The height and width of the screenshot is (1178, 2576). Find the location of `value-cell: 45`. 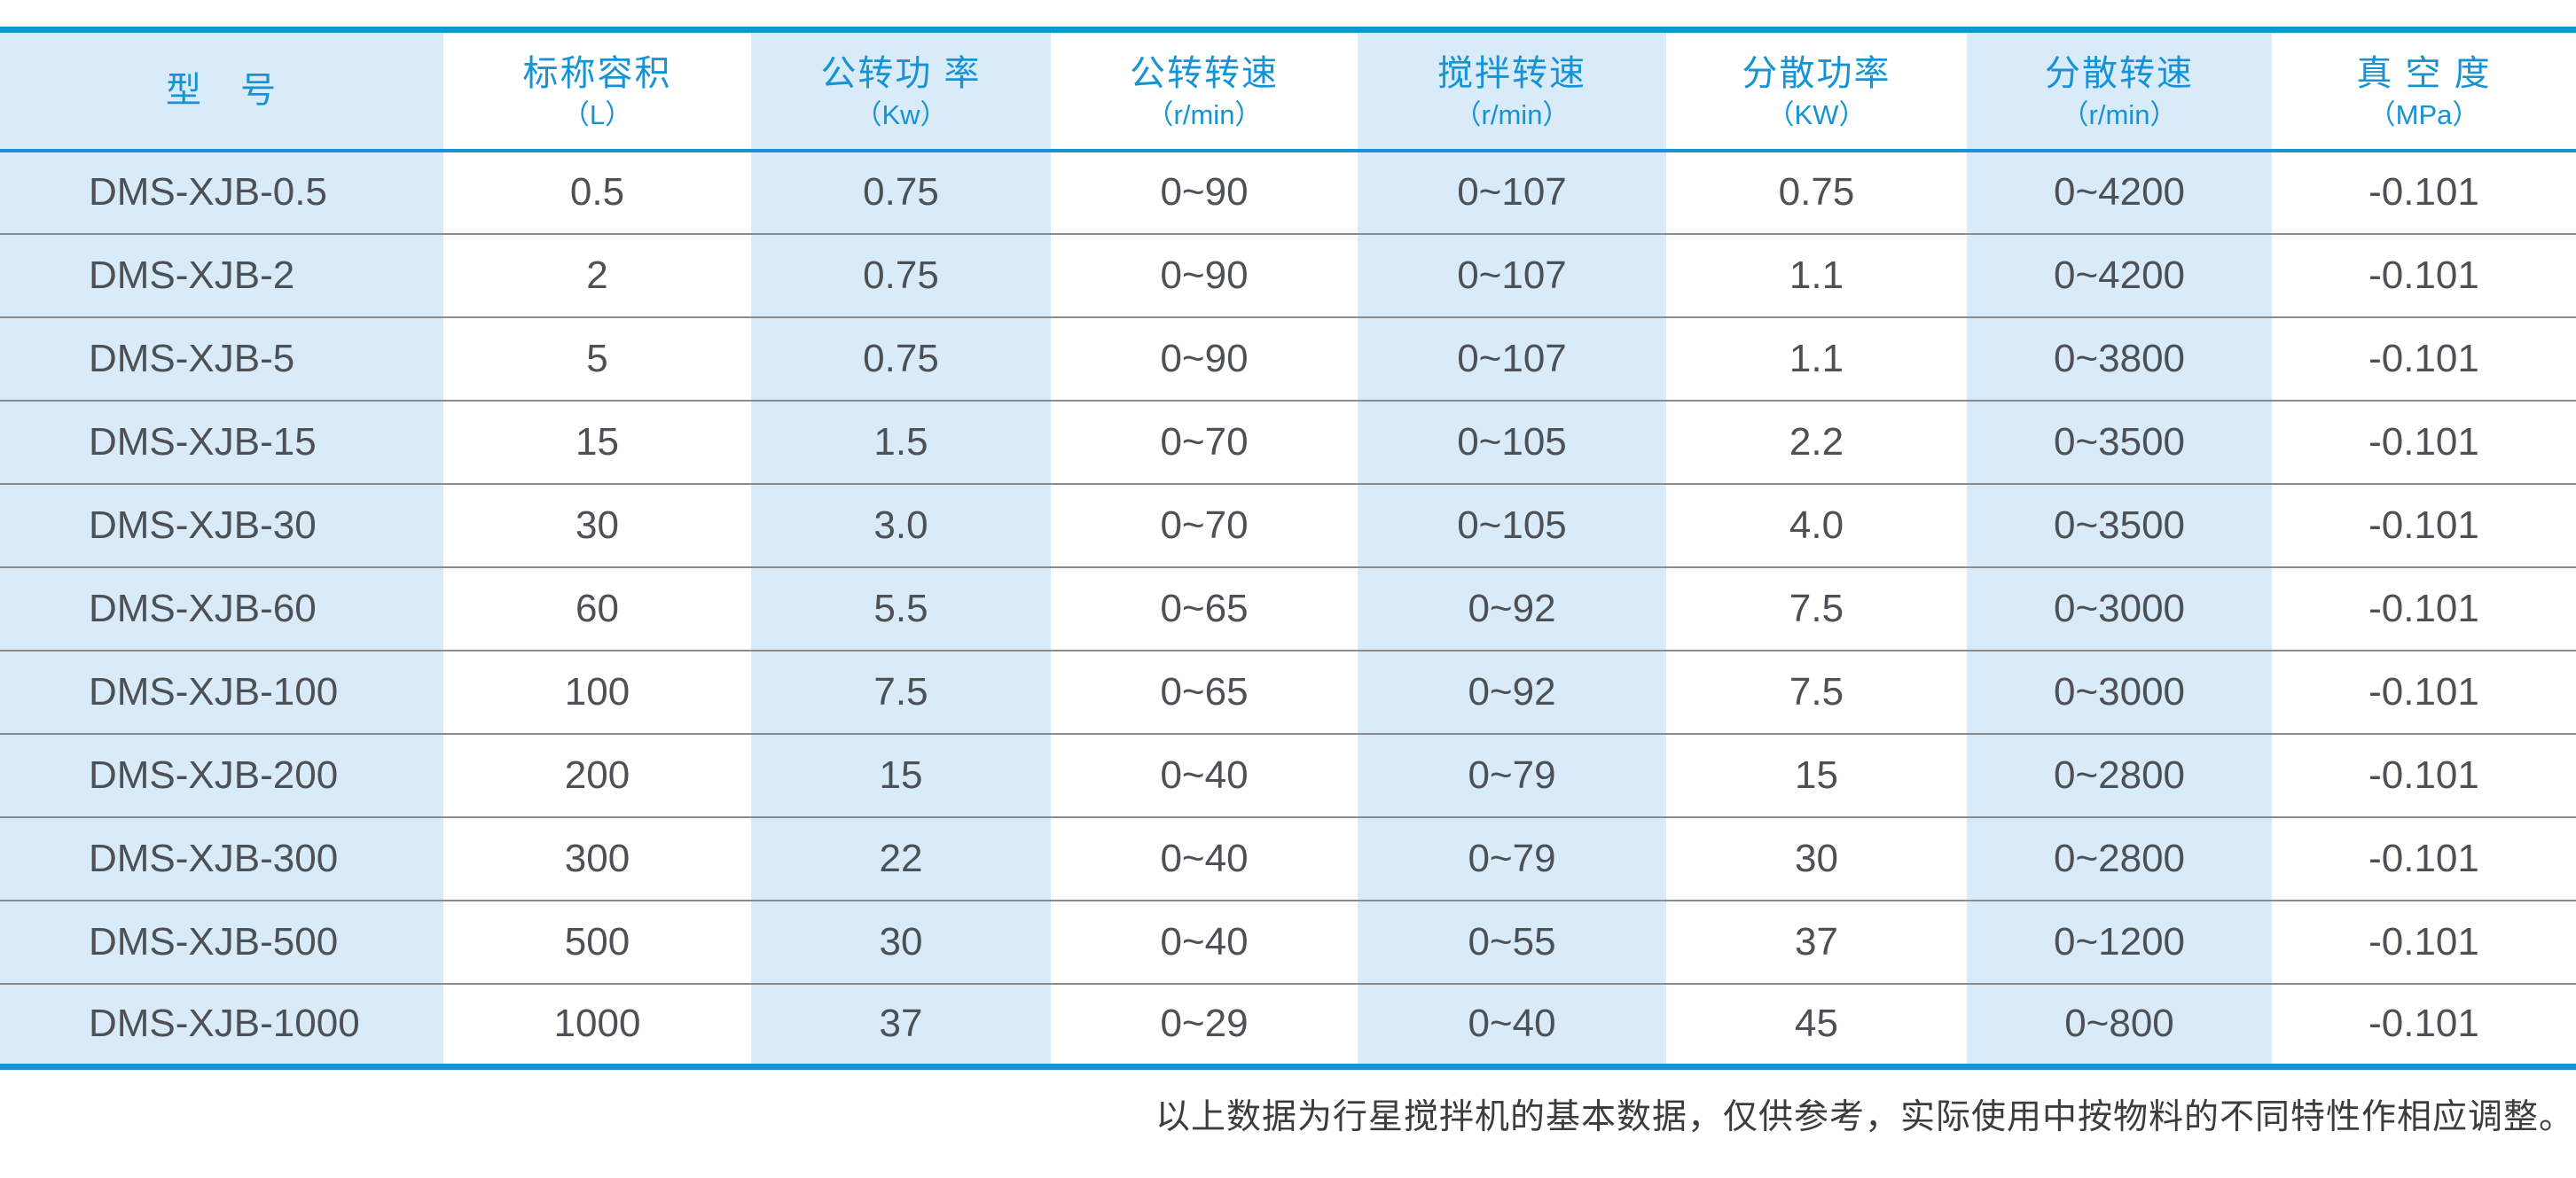

value-cell: 45 is located at coordinates (1816, 1024).